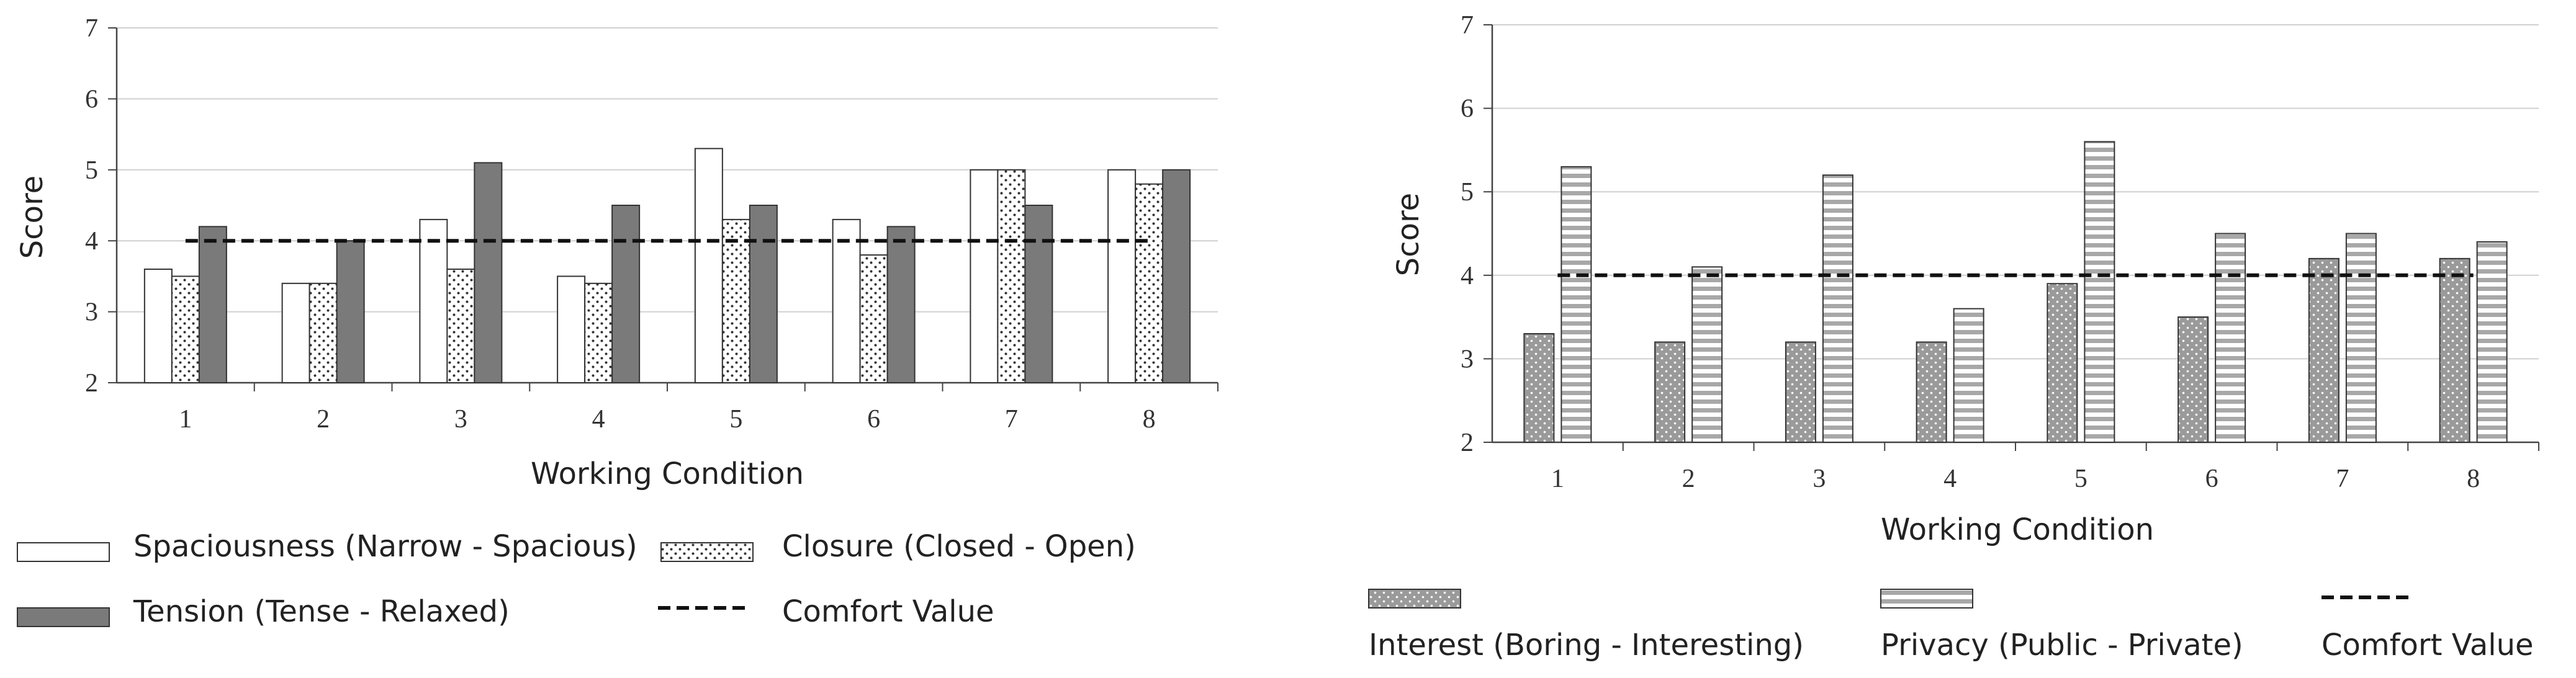 The width and height of the screenshot is (2576, 678). What do you see at coordinates (1931, 392) in the screenshot?
I see `chart-right-bar-s1-c4` at bounding box center [1931, 392].